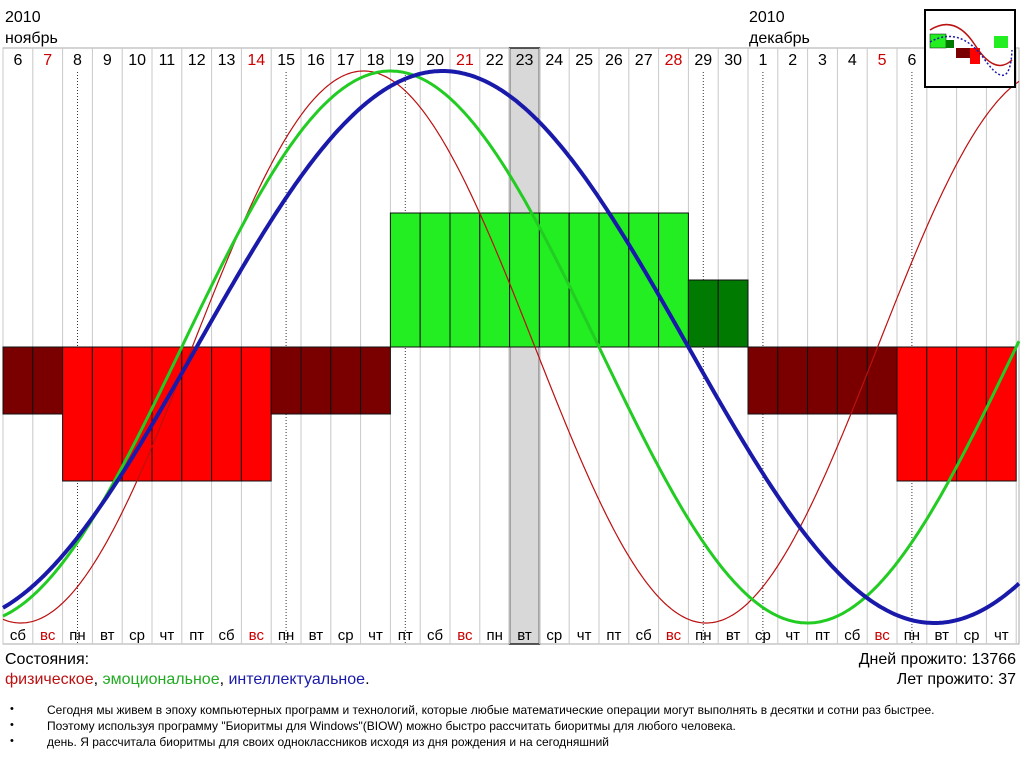 The image size is (1024, 768). Describe the element at coordinates (256, 60) in the screenshot. I see `date-label: 14` at that location.